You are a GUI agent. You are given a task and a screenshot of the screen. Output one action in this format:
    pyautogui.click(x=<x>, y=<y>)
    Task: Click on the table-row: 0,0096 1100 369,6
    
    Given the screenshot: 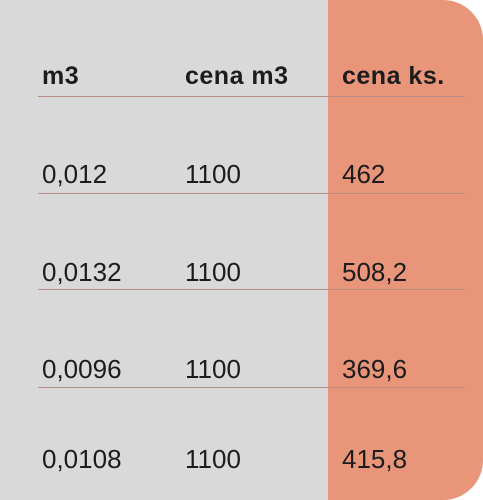 What is the action you would take?
    pyautogui.click(x=241, y=369)
    